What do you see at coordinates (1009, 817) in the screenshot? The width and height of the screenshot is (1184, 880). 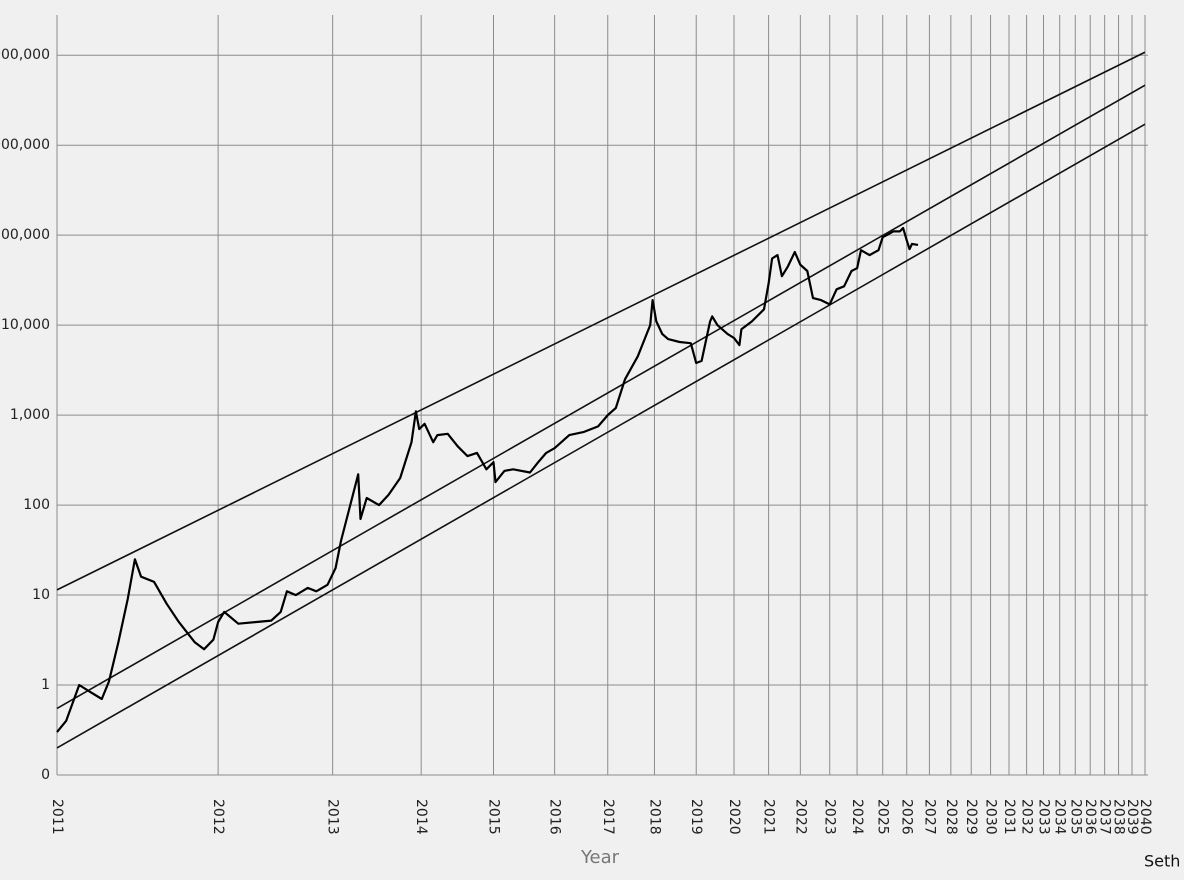 I see `x-tick-label: 2031` at bounding box center [1009, 817].